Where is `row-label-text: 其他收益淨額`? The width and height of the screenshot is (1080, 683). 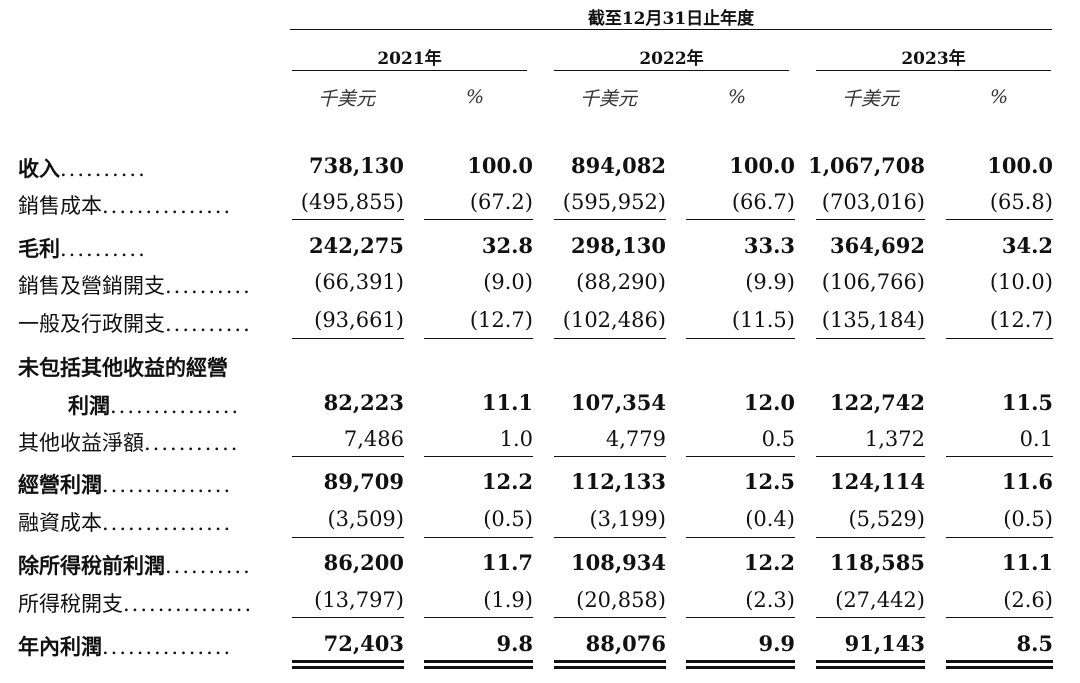 row-label-text: 其他收益淨額 is located at coordinates (81, 443).